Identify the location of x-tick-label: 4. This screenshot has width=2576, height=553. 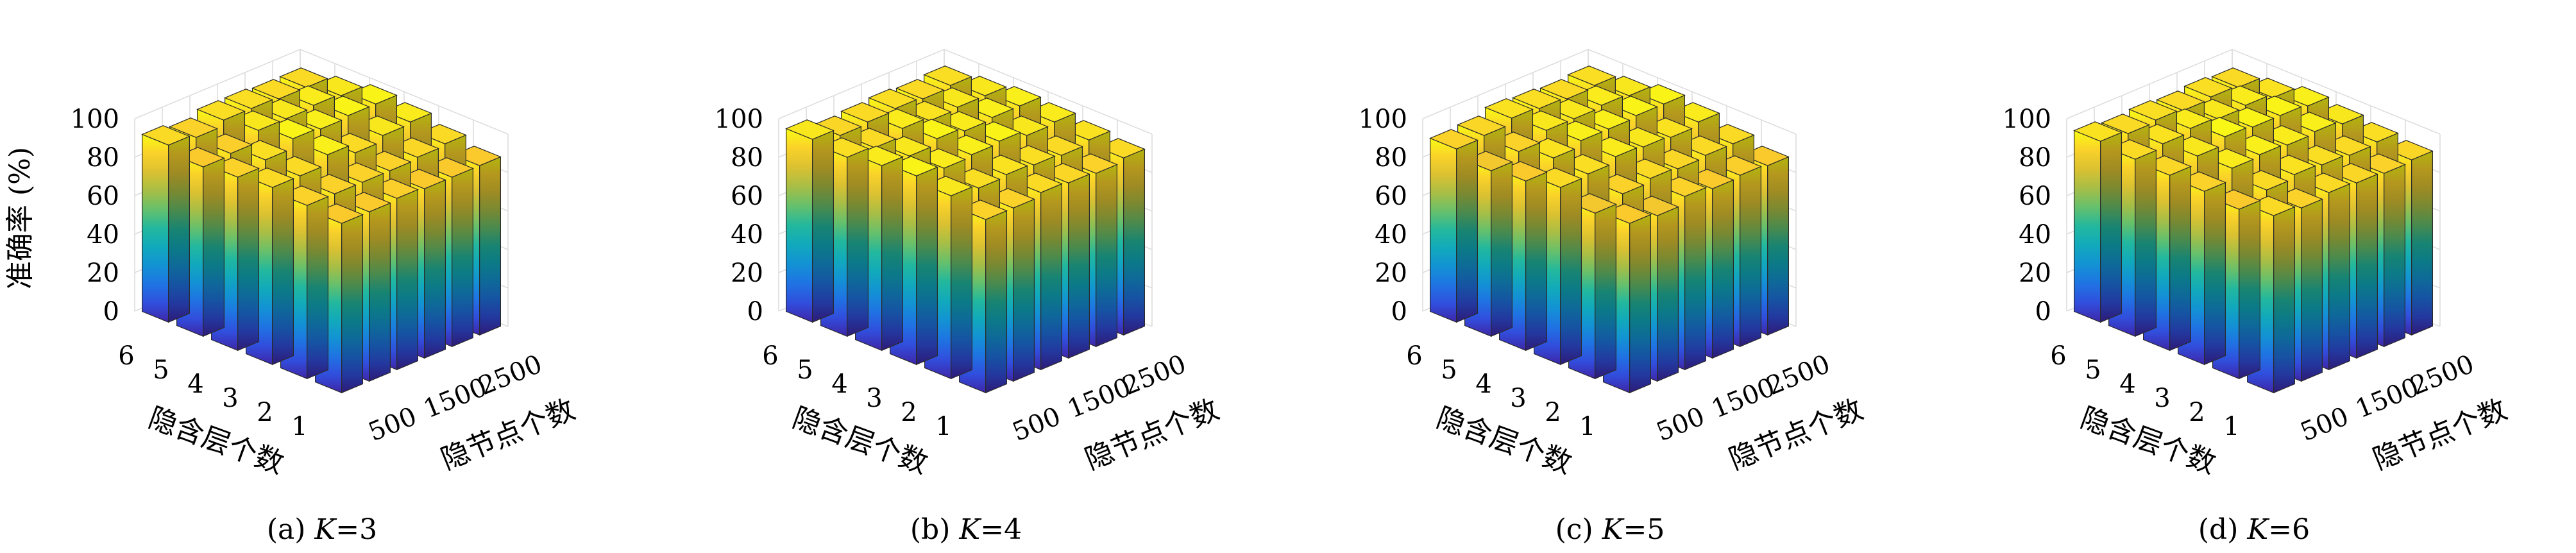
(839, 384).